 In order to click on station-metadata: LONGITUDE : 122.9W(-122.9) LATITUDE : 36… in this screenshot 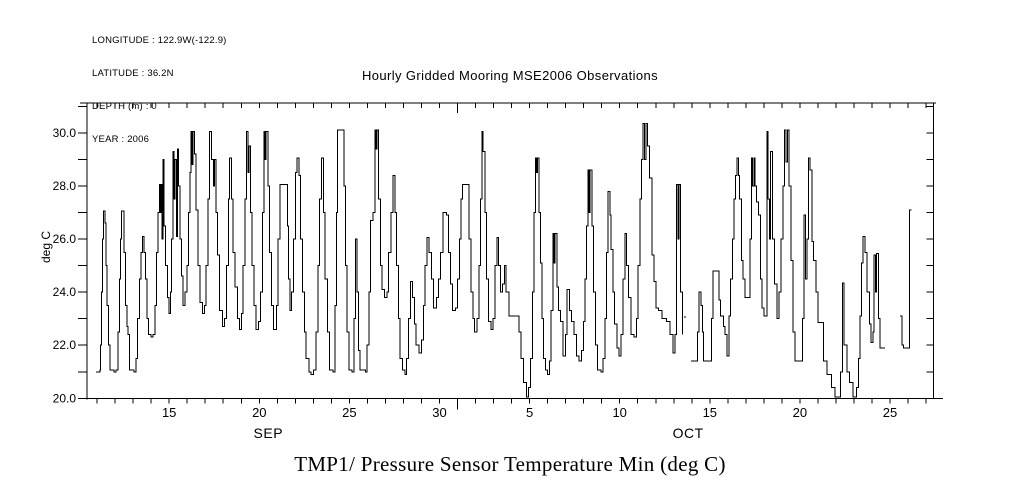, I will do `click(159, 90)`.